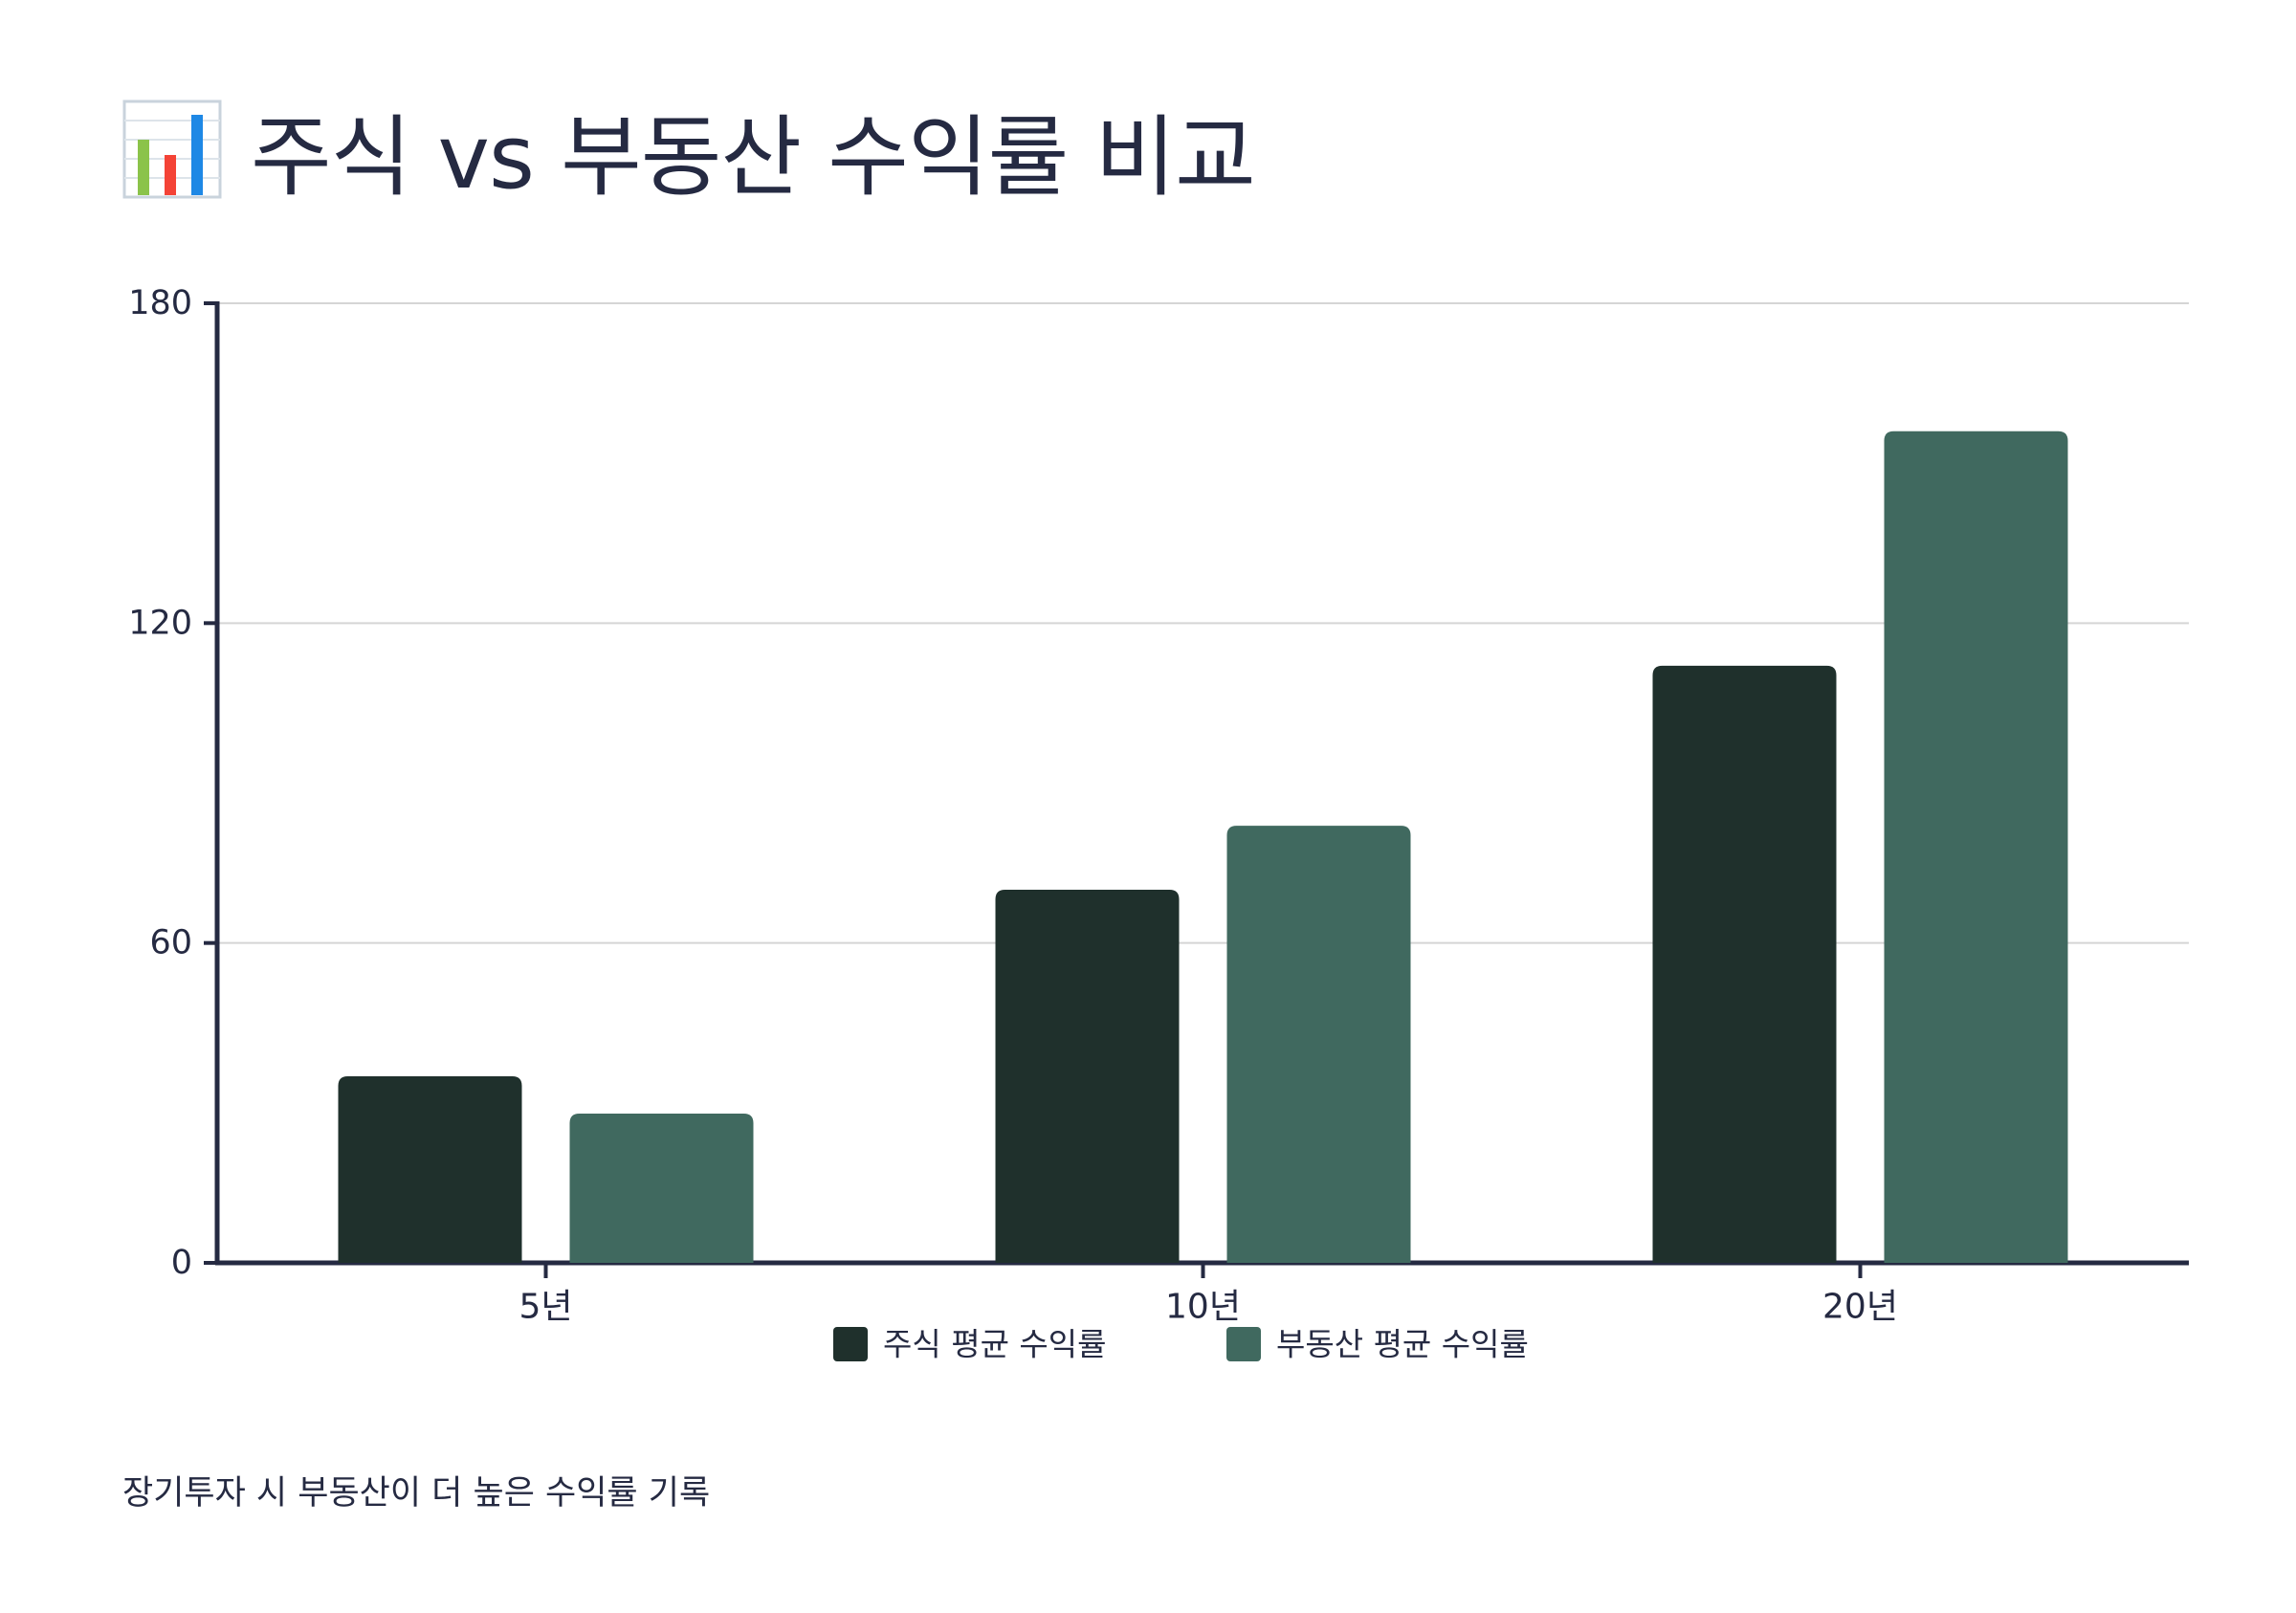  Describe the element at coordinates (995, 1344) in the screenshot. I see `legend-label: 주식 평균 수익률` at that location.